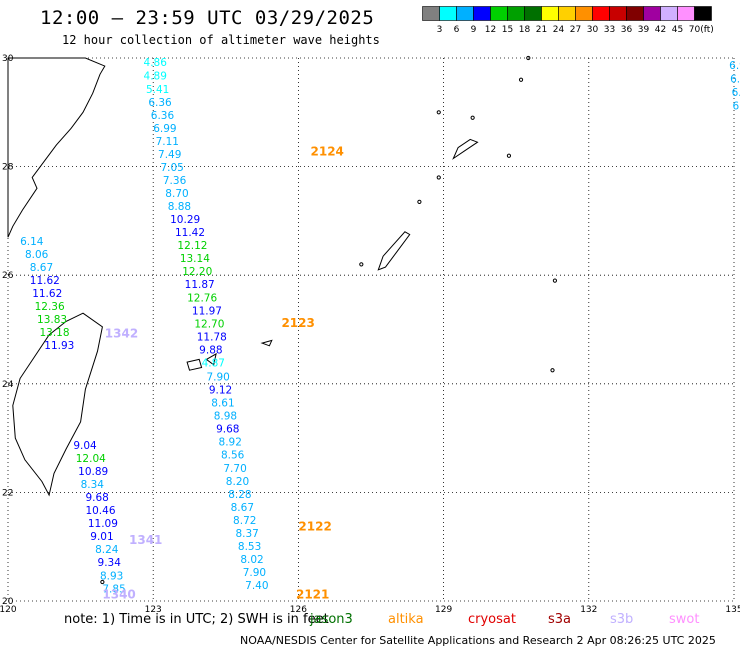 The width and height of the screenshot is (740, 650). I want to click on wave-height-label: 9.34, so click(110, 563).